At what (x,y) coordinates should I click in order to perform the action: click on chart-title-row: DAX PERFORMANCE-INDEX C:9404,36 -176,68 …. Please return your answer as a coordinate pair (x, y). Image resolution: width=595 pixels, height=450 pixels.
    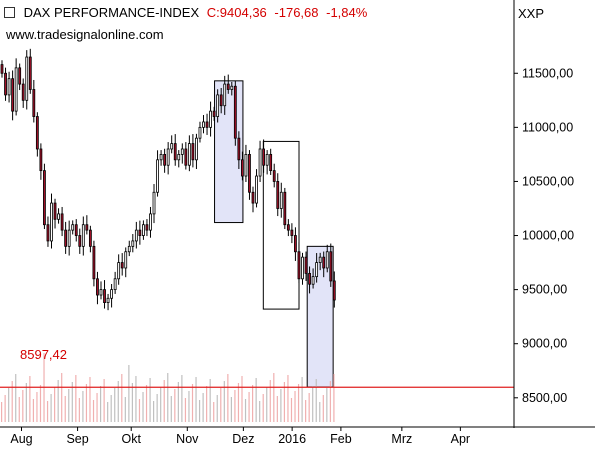
    Looking at the image, I should click on (187, 12).